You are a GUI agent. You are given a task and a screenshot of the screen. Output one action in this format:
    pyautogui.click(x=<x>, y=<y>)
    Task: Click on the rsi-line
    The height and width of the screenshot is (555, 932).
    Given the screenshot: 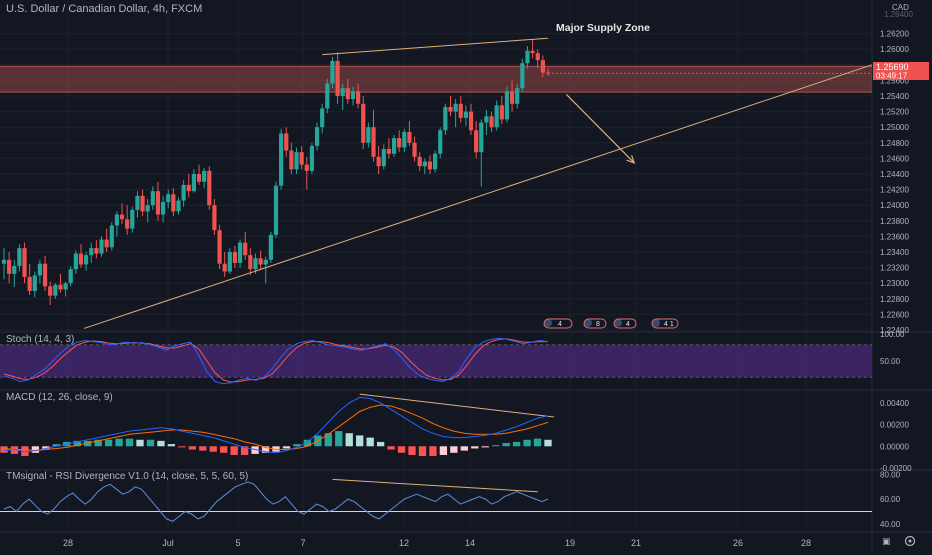 What is the action you would take?
    pyautogui.click(x=276, y=501)
    